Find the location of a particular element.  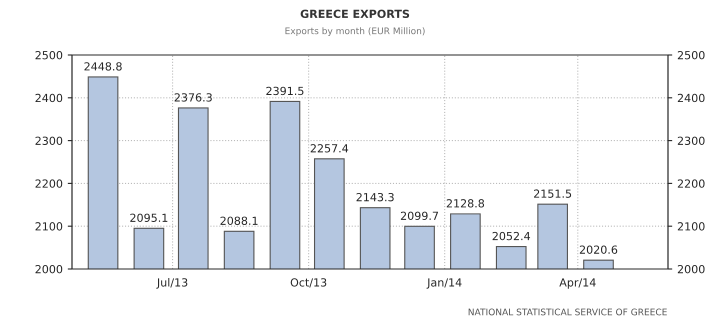

data-label: 2020.6 is located at coordinates (599, 249).